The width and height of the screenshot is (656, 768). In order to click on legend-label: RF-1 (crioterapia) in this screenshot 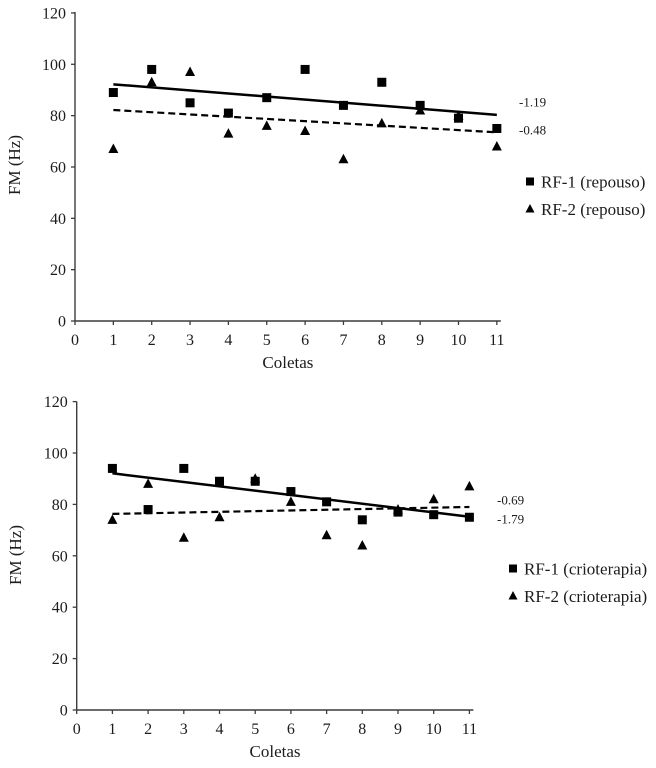, I will do `click(585, 569)`.